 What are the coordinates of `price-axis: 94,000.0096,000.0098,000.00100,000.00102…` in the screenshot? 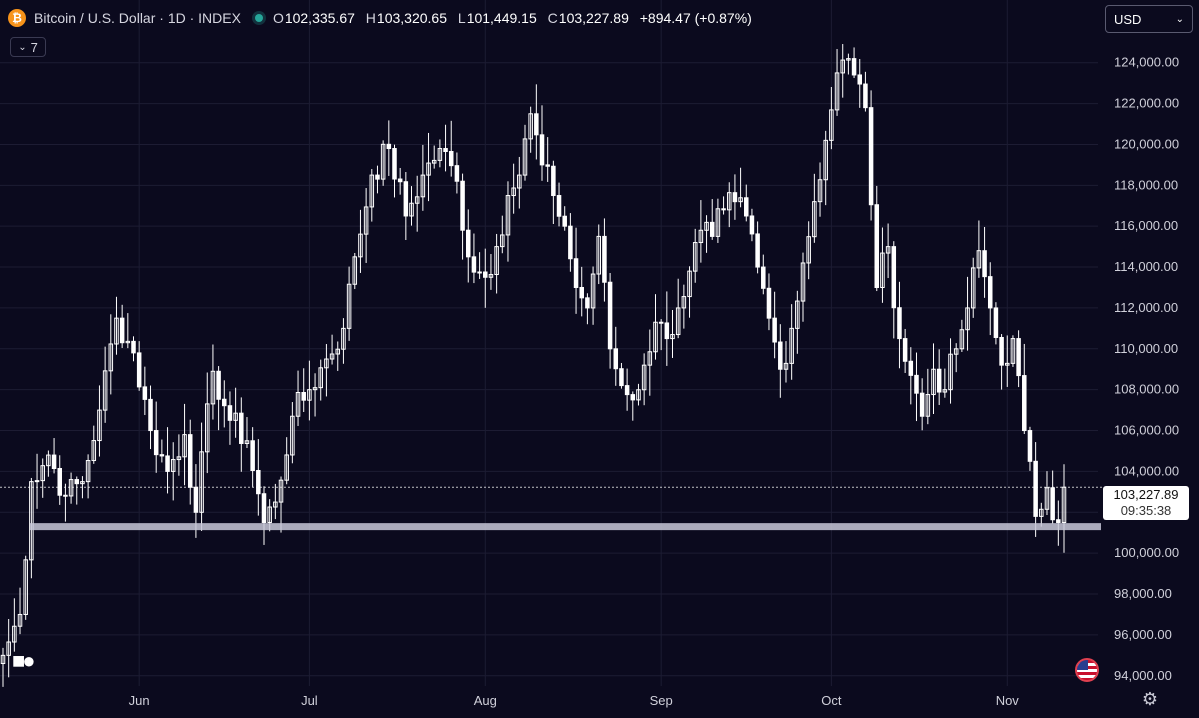 It's located at (1146, 369).